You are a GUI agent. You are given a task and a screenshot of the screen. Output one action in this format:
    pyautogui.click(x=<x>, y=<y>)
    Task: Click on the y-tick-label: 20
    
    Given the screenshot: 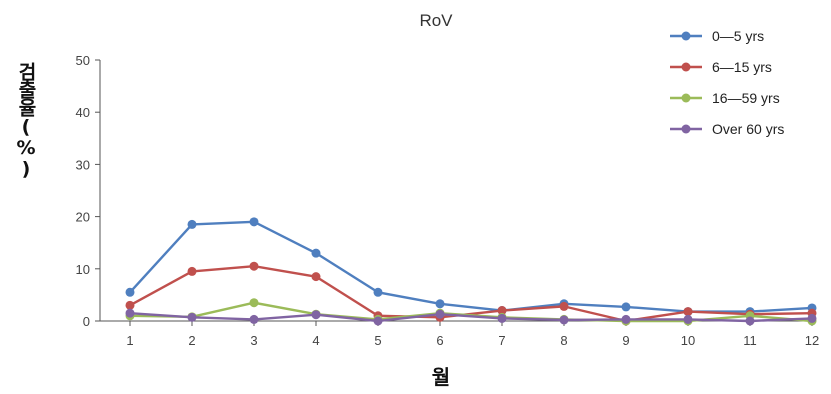 What is the action you would take?
    pyautogui.click(x=83, y=217)
    